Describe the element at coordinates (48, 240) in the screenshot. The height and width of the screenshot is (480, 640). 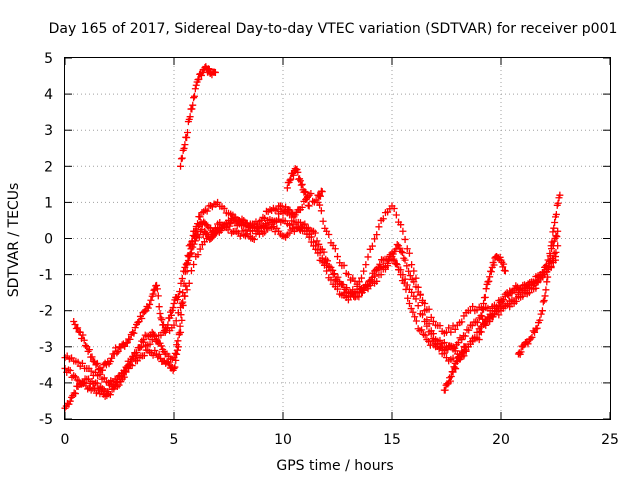
I see `y-tick-label: 0` at that location.